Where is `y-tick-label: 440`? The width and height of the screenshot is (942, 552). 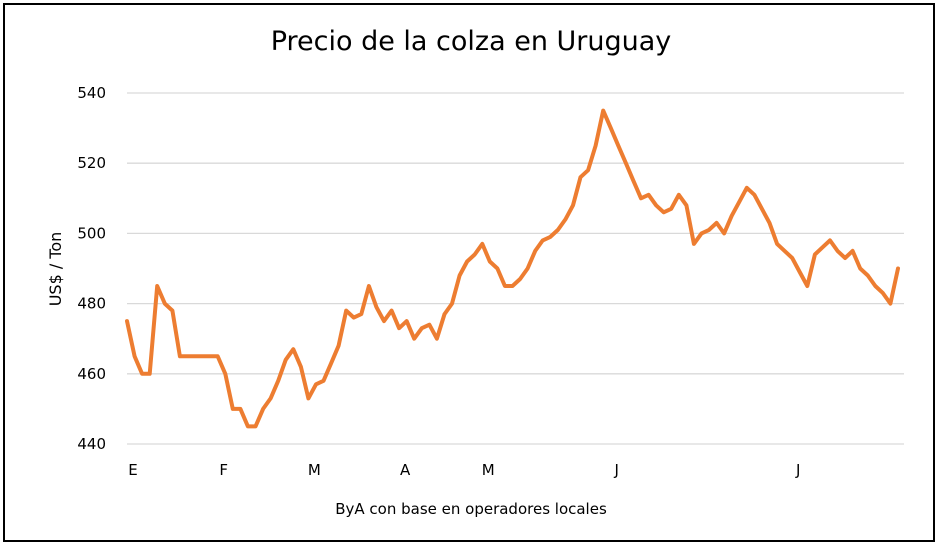
y-tick-label: 440 is located at coordinates (91, 444).